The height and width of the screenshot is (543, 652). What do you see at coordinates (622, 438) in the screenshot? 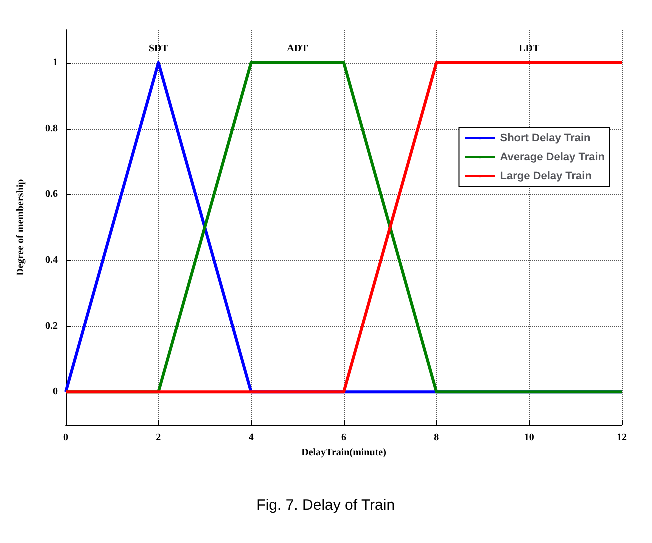
I see `x-tick-label: 12` at bounding box center [622, 438].